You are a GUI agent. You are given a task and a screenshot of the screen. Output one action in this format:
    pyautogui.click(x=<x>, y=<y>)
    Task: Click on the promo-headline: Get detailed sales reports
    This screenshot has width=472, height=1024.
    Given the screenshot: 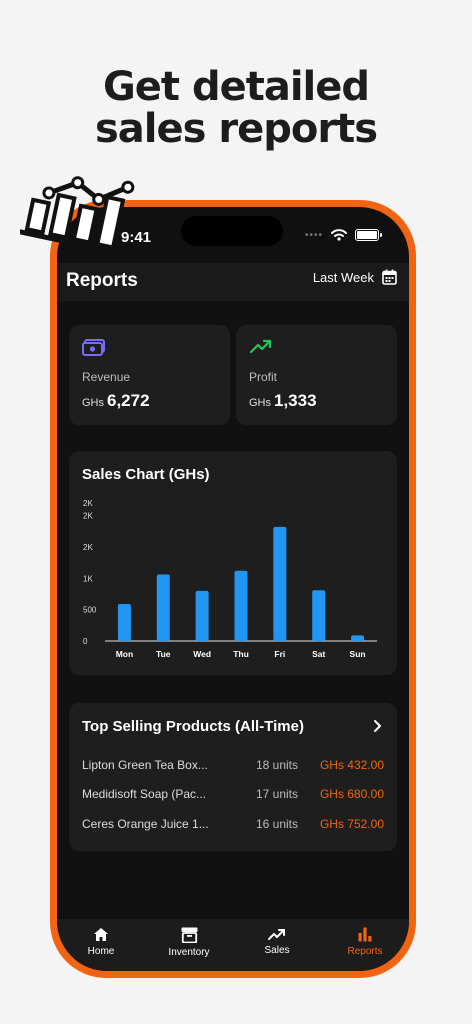 What is the action you would take?
    pyautogui.click(x=236, y=108)
    